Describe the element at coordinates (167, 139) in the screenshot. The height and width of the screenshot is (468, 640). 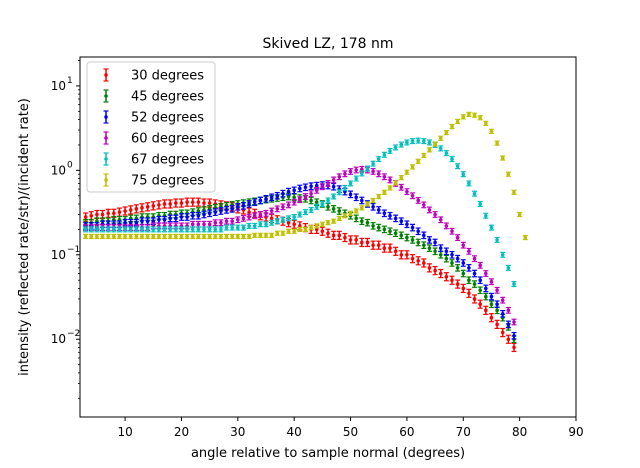
I see `legend-label: 60 degrees` at that location.